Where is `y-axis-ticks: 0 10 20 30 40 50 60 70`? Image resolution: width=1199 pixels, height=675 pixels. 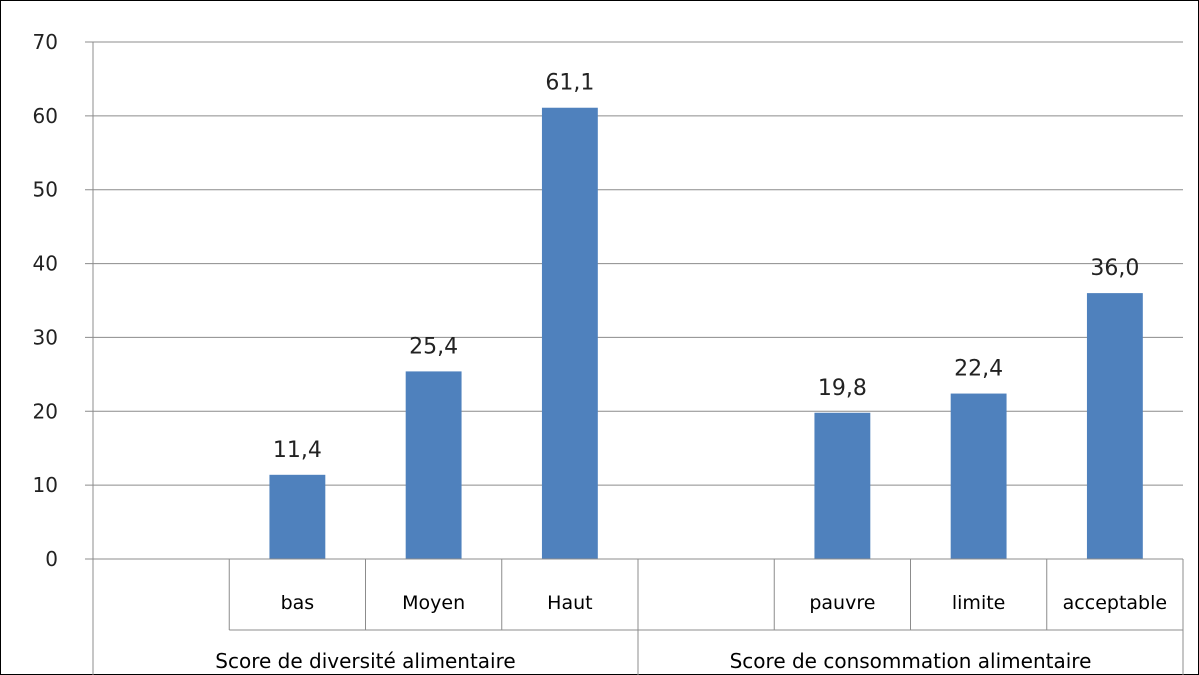
y-axis-ticks: 0 10 20 30 40 50 60 70 is located at coordinates (45, 300).